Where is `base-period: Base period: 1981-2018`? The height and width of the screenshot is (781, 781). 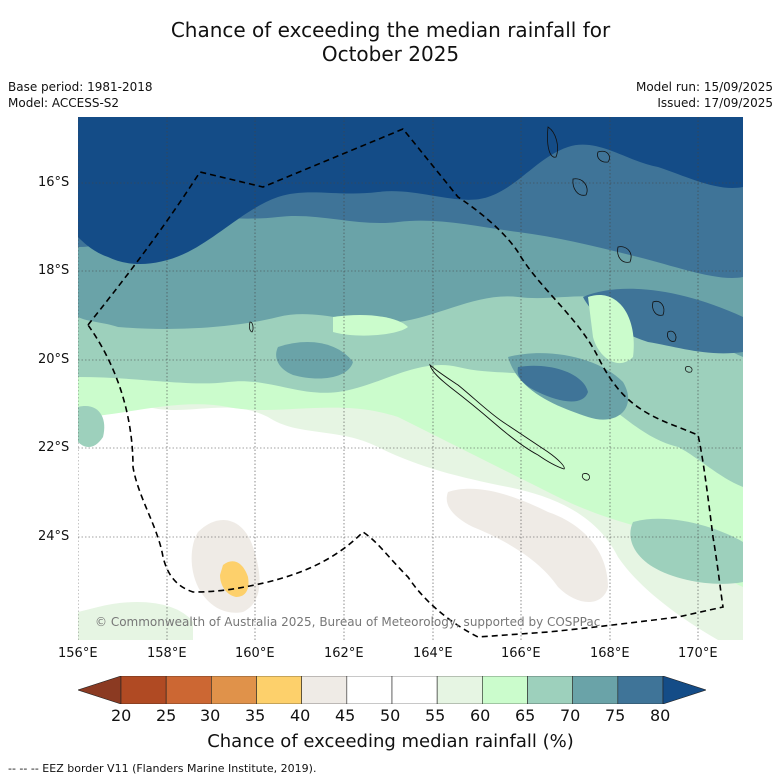
base-period: Base period: 1981-2018 is located at coordinates (80, 87).